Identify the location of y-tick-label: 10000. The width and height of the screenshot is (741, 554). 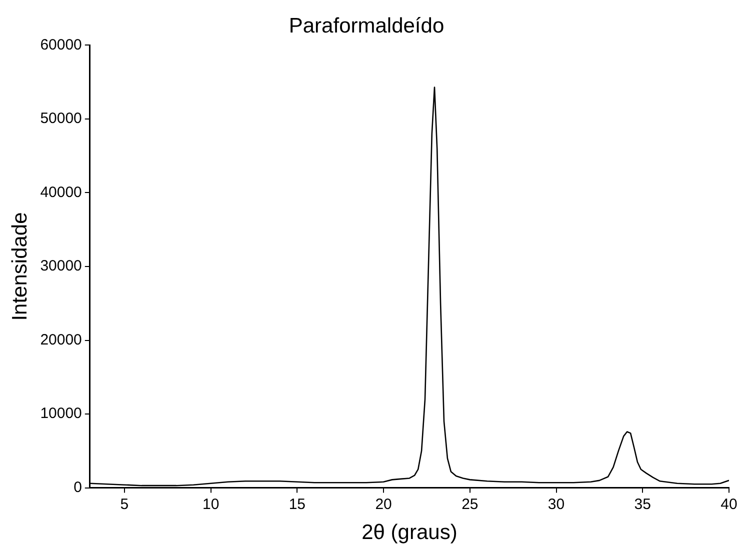
(61, 413).